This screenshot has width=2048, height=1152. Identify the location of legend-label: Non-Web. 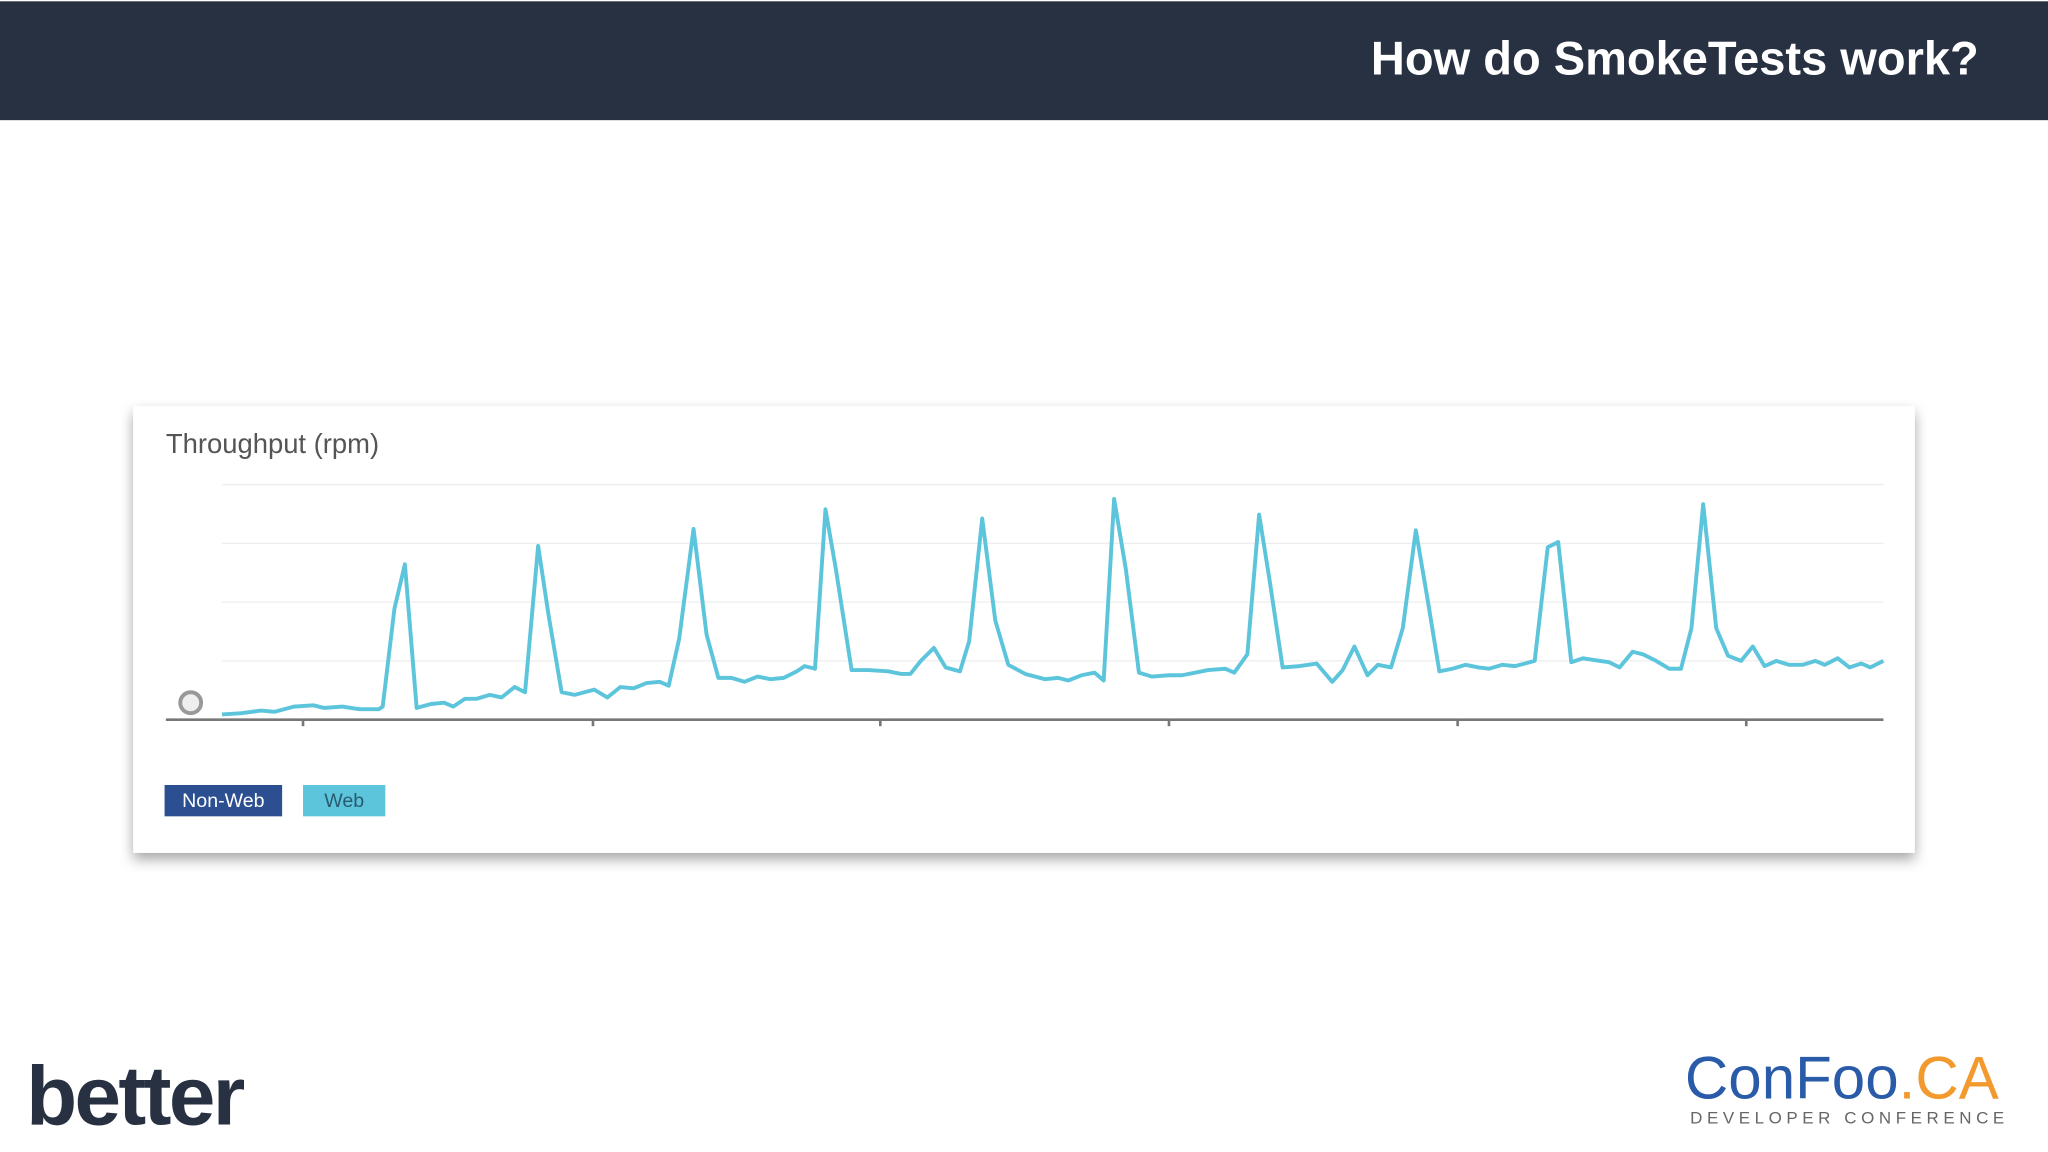
(223, 801).